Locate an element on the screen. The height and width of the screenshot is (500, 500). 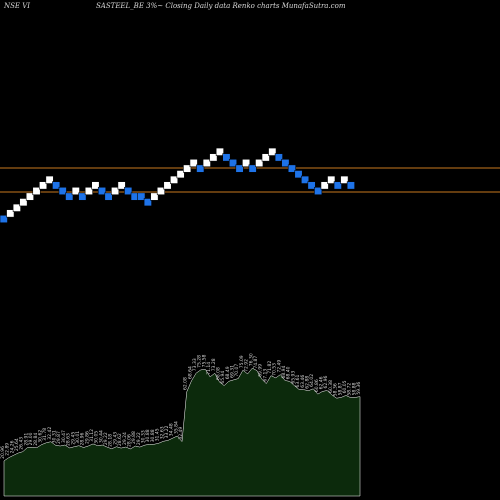
volume-label: 64.02 is located at coordinates (312, 380).